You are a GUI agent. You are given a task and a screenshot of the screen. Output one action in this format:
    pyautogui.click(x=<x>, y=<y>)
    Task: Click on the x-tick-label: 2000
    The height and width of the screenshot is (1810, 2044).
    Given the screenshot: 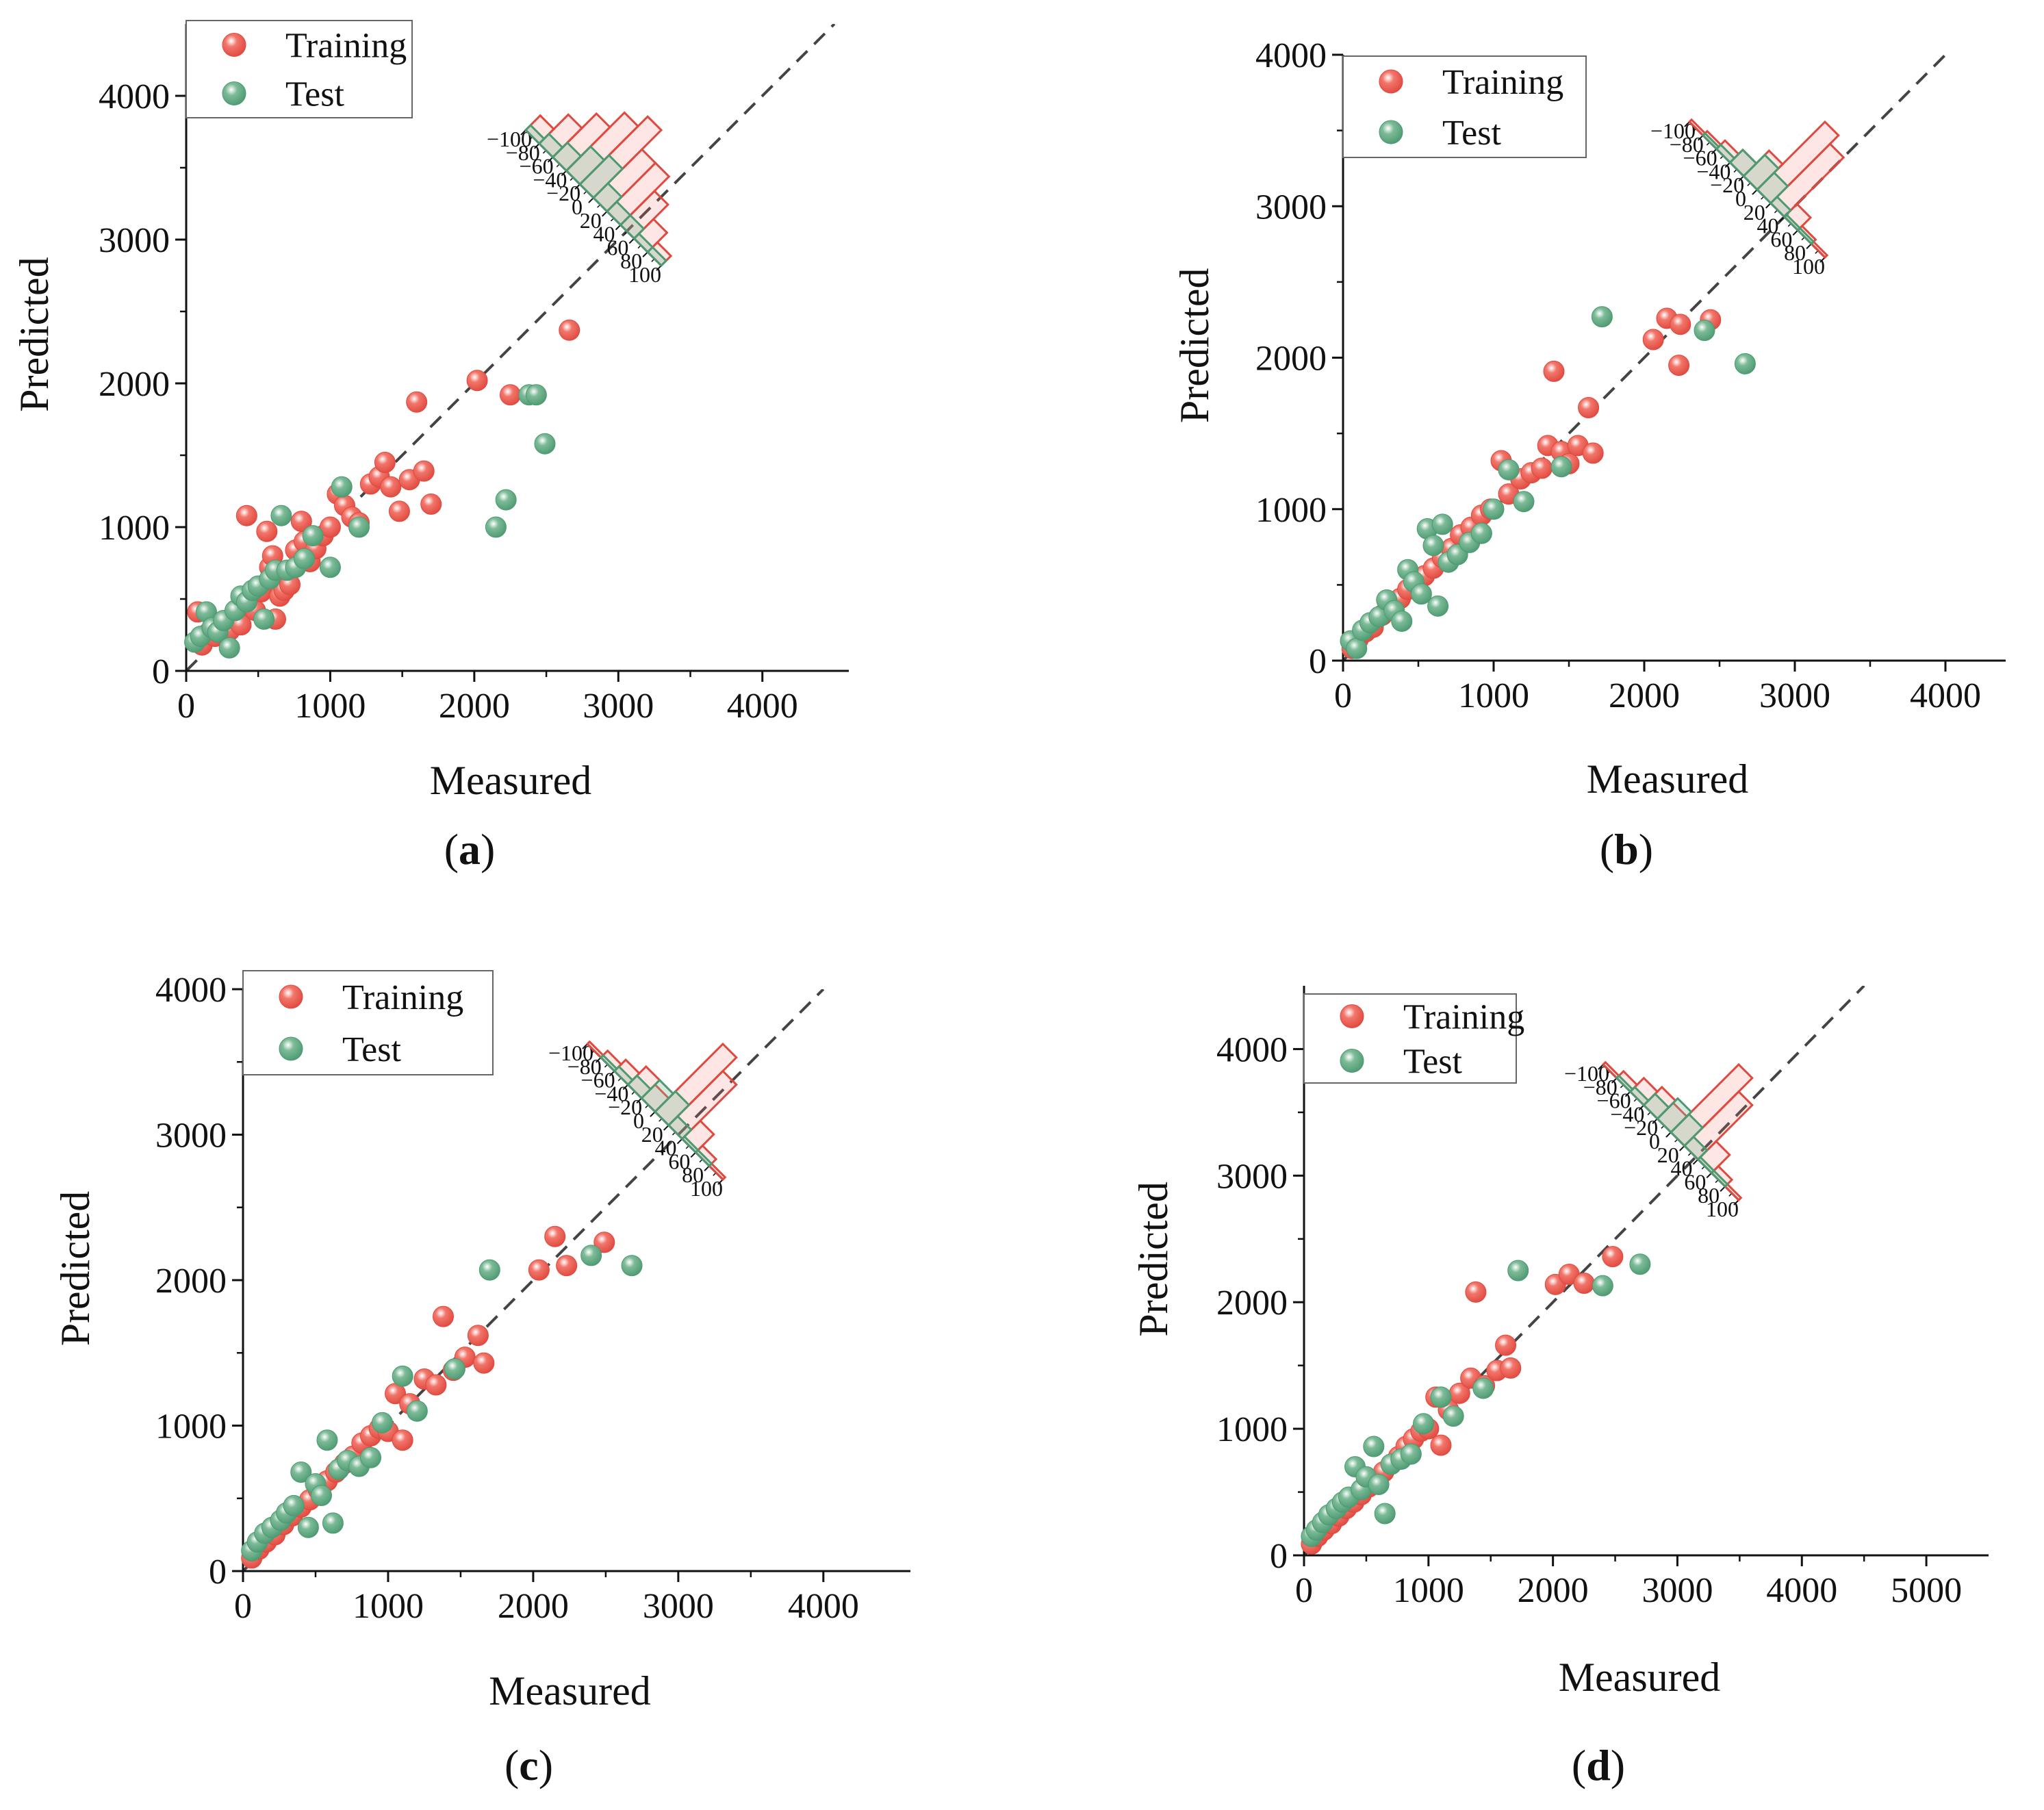 What is the action you would take?
    pyautogui.click(x=533, y=1607)
    